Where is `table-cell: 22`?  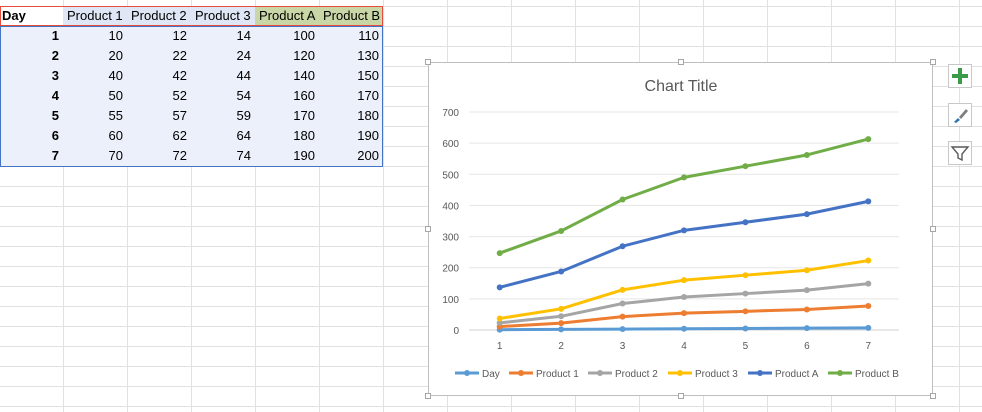 table-cell: 22 is located at coordinates (179, 55).